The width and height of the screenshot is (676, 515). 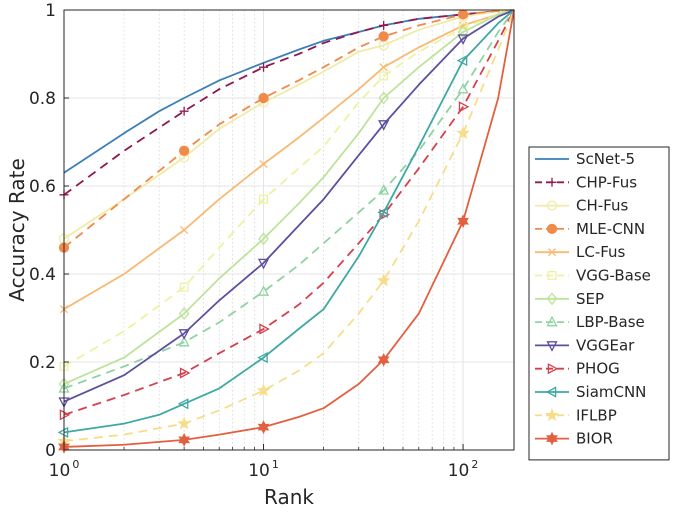 I want to click on legend-marker-lbp-base, so click(x=552, y=321).